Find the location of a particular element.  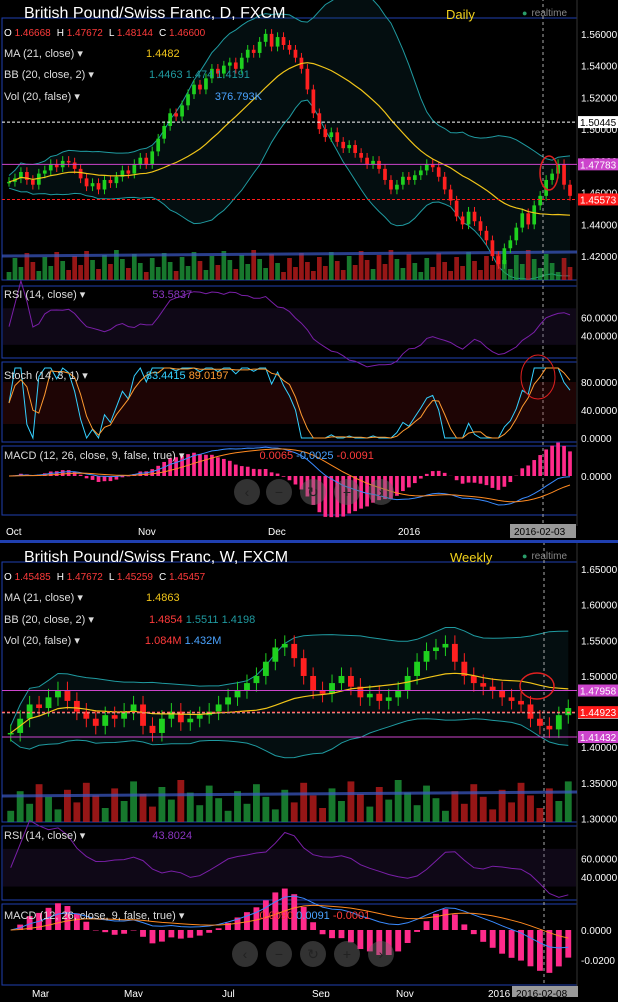

daily-chart-title: British Pound/Swiss Franc, D, FXCM is located at coordinates (154, 14).